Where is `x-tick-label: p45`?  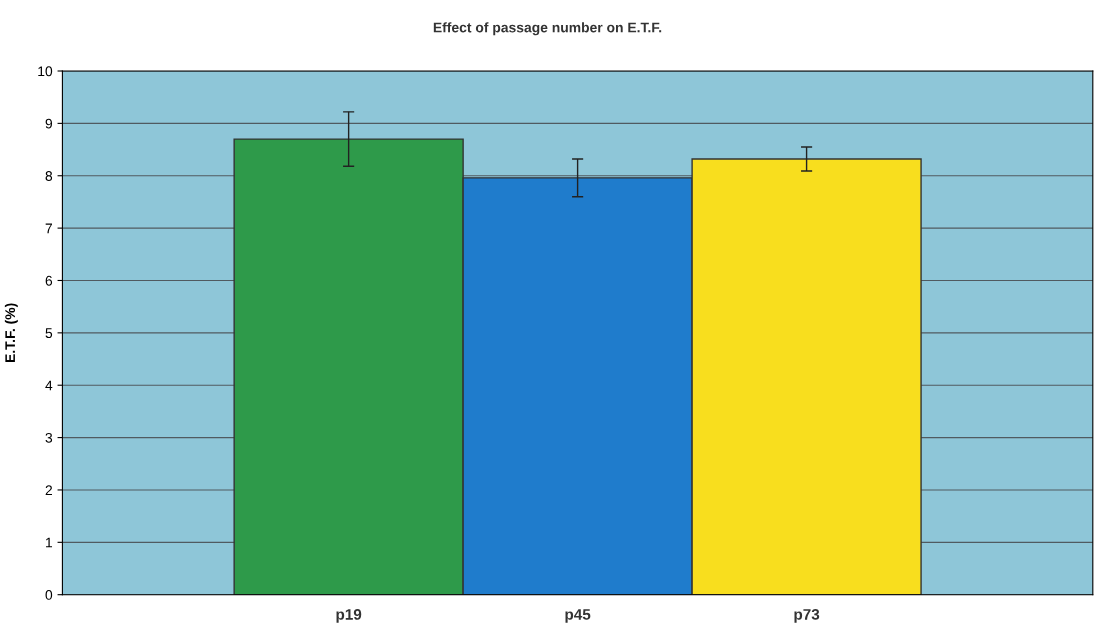
x-tick-label: p45 is located at coordinates (578, 616).